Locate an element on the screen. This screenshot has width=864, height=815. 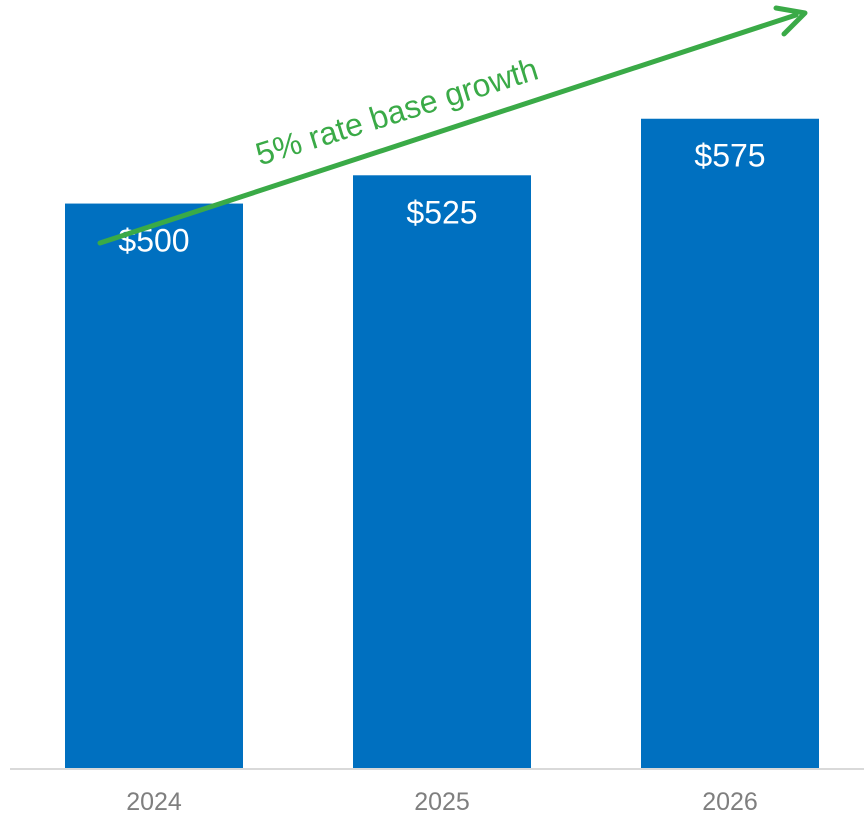
bar-value-label-2025: $525 is located at coordinates (441, 212).